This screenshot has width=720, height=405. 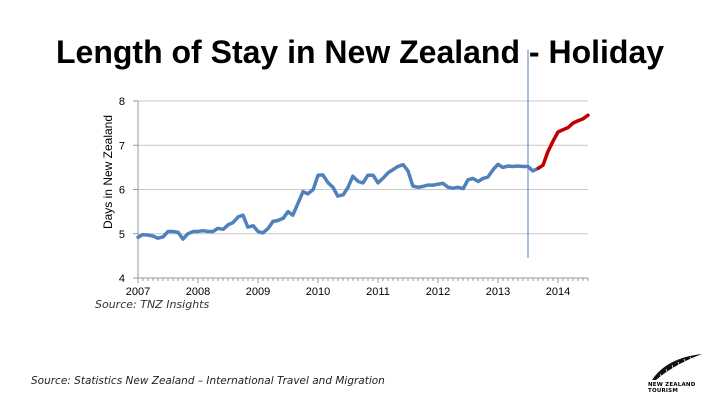 I want to click on y-tick-label: 6, so click(x=122, y=191).